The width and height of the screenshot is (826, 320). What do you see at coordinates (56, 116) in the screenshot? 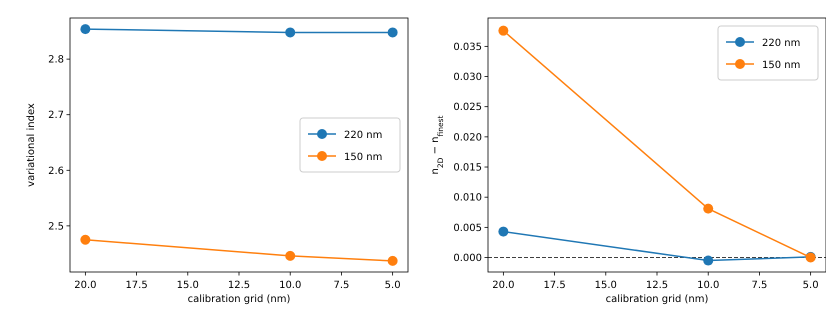
I see `y-tick-label: 2.7` at bounding box center [56, 116].